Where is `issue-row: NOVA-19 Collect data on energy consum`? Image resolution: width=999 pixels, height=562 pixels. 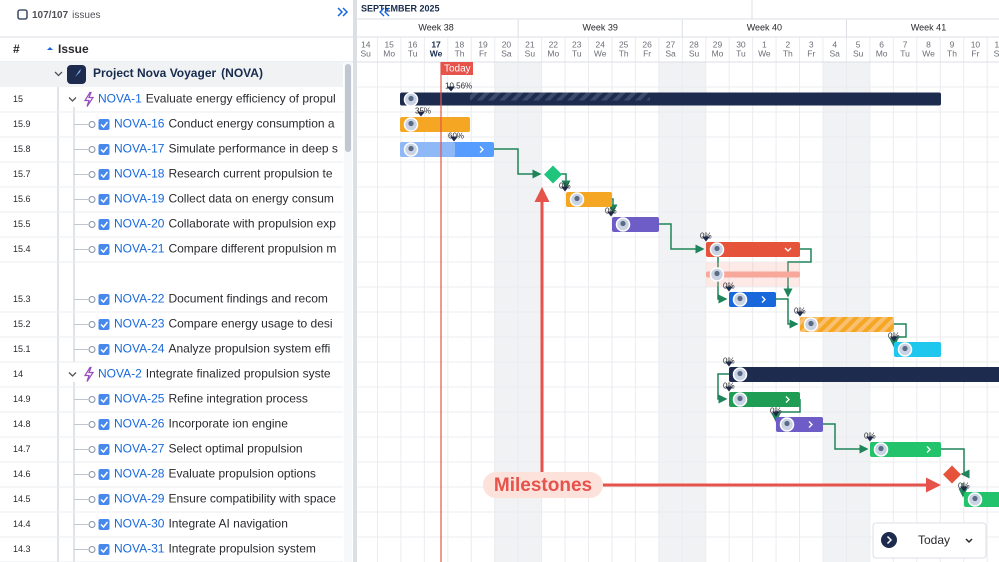 issue-row: NOVA-19 Collect data on energy consum is located at coordinates (224, 199).